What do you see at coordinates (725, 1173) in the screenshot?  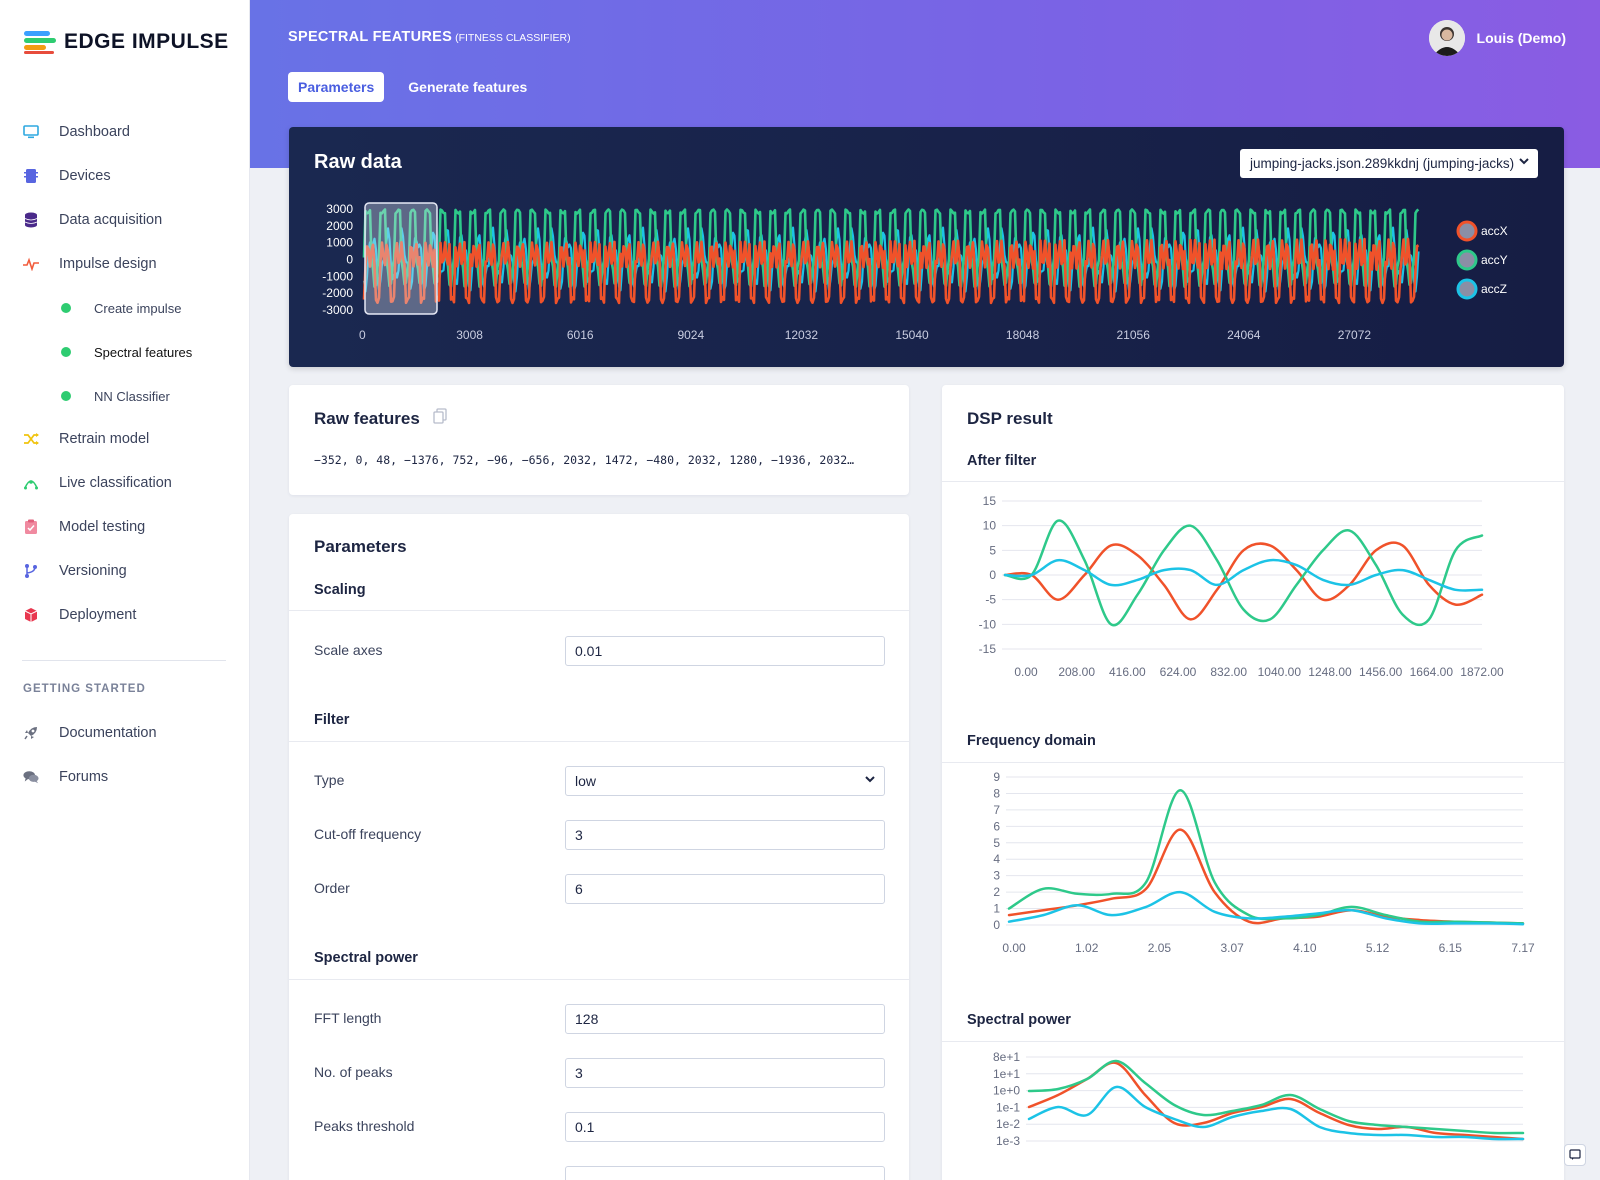 I see `next-parameter-input` at bounding box center [725, 1173].